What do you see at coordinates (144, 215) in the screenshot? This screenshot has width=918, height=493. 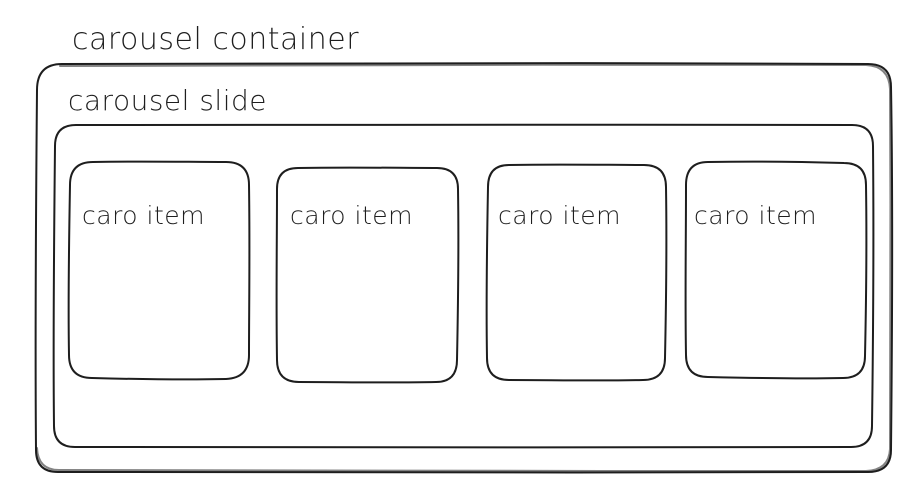 I see `caro-item-label-1: caro item` at bounding box center [144, 215].